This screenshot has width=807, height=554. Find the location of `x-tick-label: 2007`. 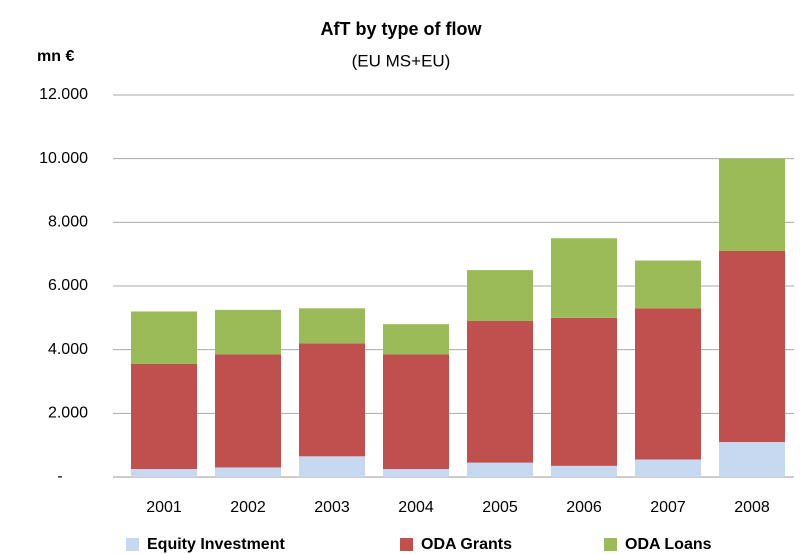

x-tick-label: 2007 is located at coordinates (668, 507).